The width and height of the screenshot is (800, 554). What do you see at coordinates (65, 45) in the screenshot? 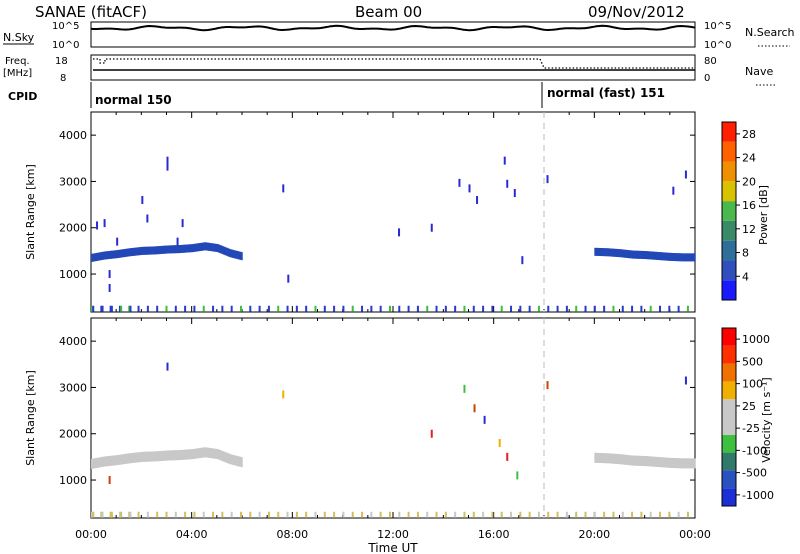
I see `nsky-bottom-tick: 10^0` at bounding box center [65, 45].